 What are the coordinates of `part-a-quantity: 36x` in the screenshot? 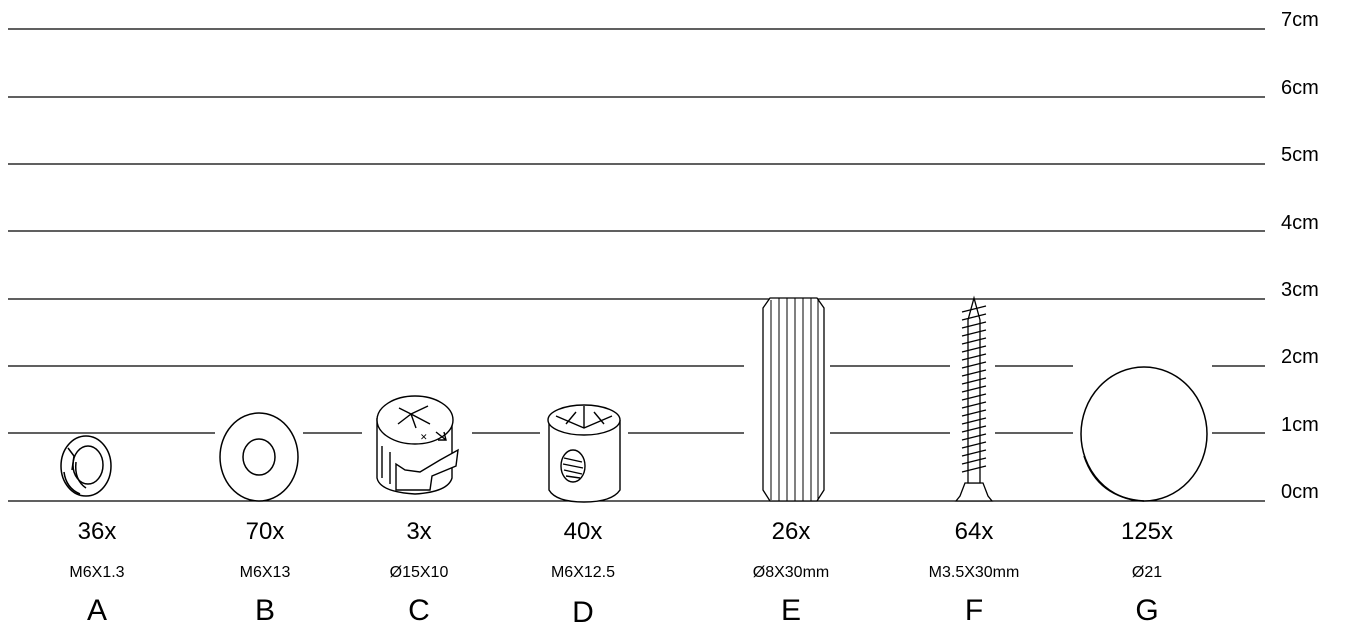 It's located at (97, 531).